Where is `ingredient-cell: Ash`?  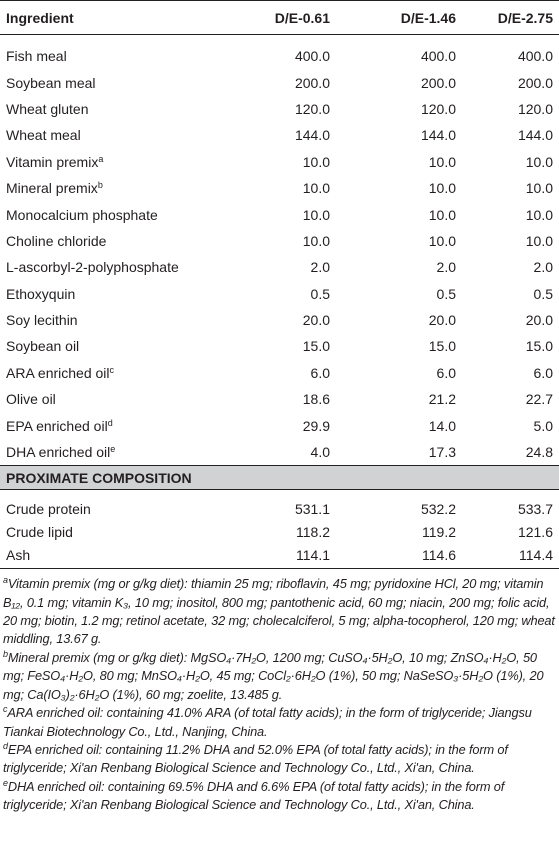
ingredient-cell: Ash is located at coordinates (118, 556).